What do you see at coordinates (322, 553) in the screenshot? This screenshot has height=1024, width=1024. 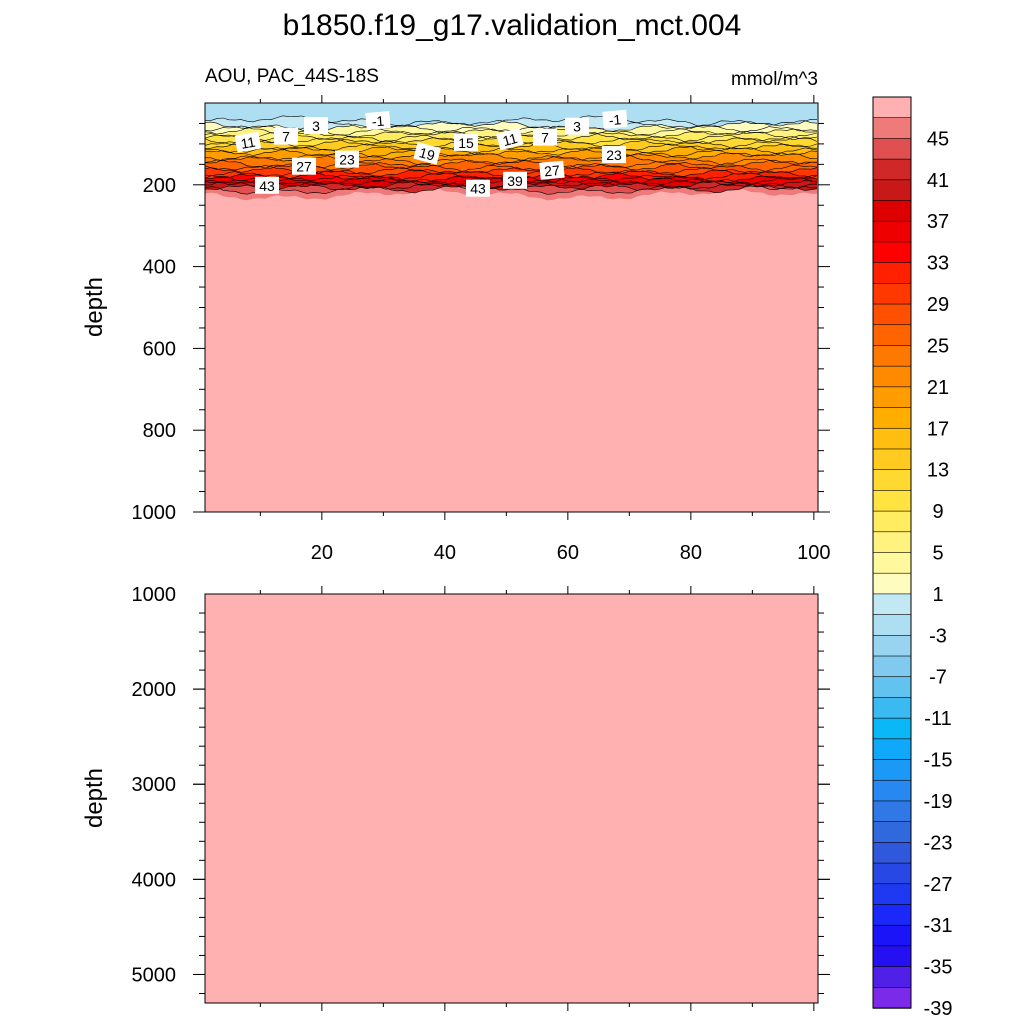 I see `x-tick-label: 20` at bounding box center [322, 553].